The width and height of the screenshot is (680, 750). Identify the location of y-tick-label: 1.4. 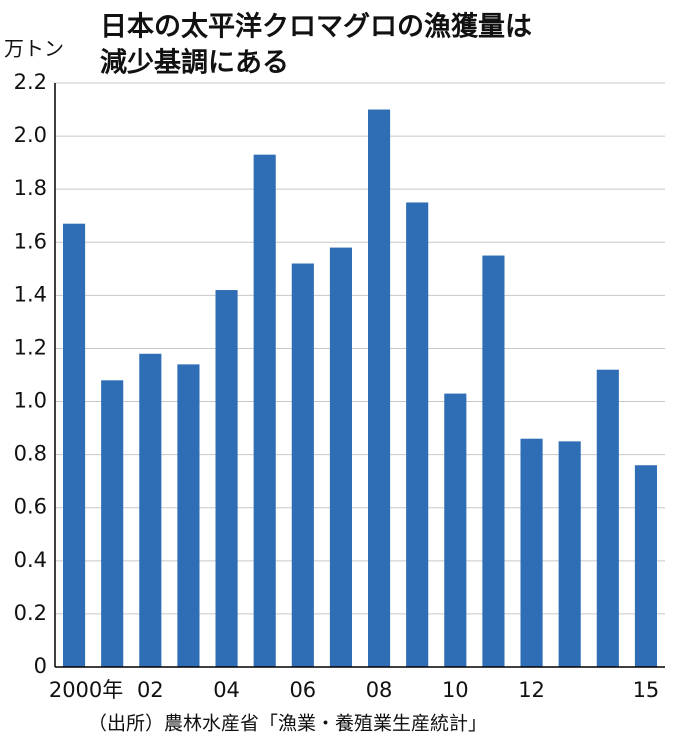
(30, 294).